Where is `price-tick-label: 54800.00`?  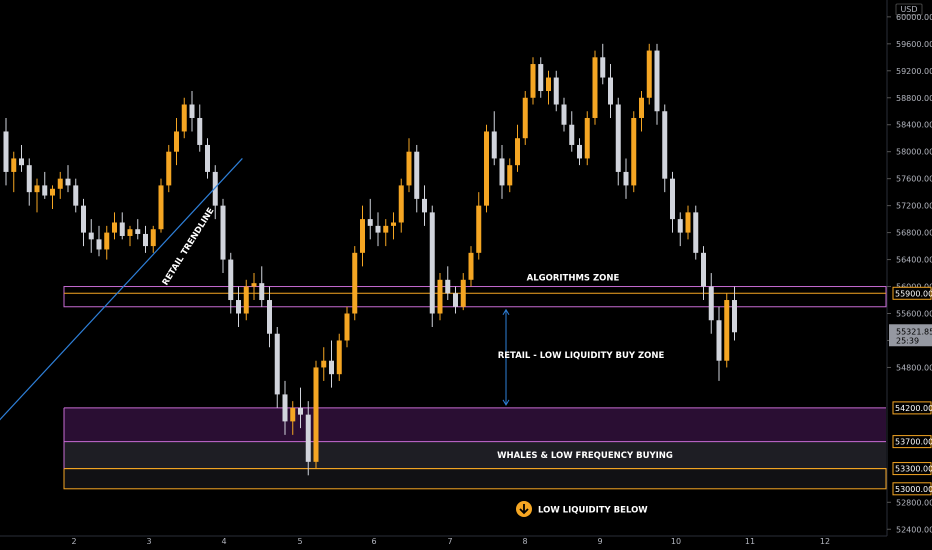
price-tick-label: 54800.00 is located at coordinates (914, 367).